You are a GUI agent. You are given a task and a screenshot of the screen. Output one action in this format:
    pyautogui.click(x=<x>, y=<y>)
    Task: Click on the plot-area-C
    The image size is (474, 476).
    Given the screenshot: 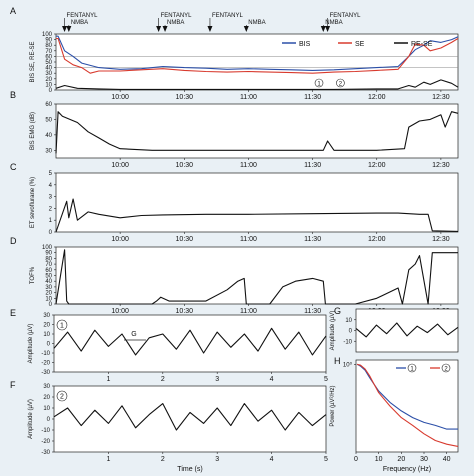 What is the action you would take?
    pyautogui.click(x=257, y=202)
    